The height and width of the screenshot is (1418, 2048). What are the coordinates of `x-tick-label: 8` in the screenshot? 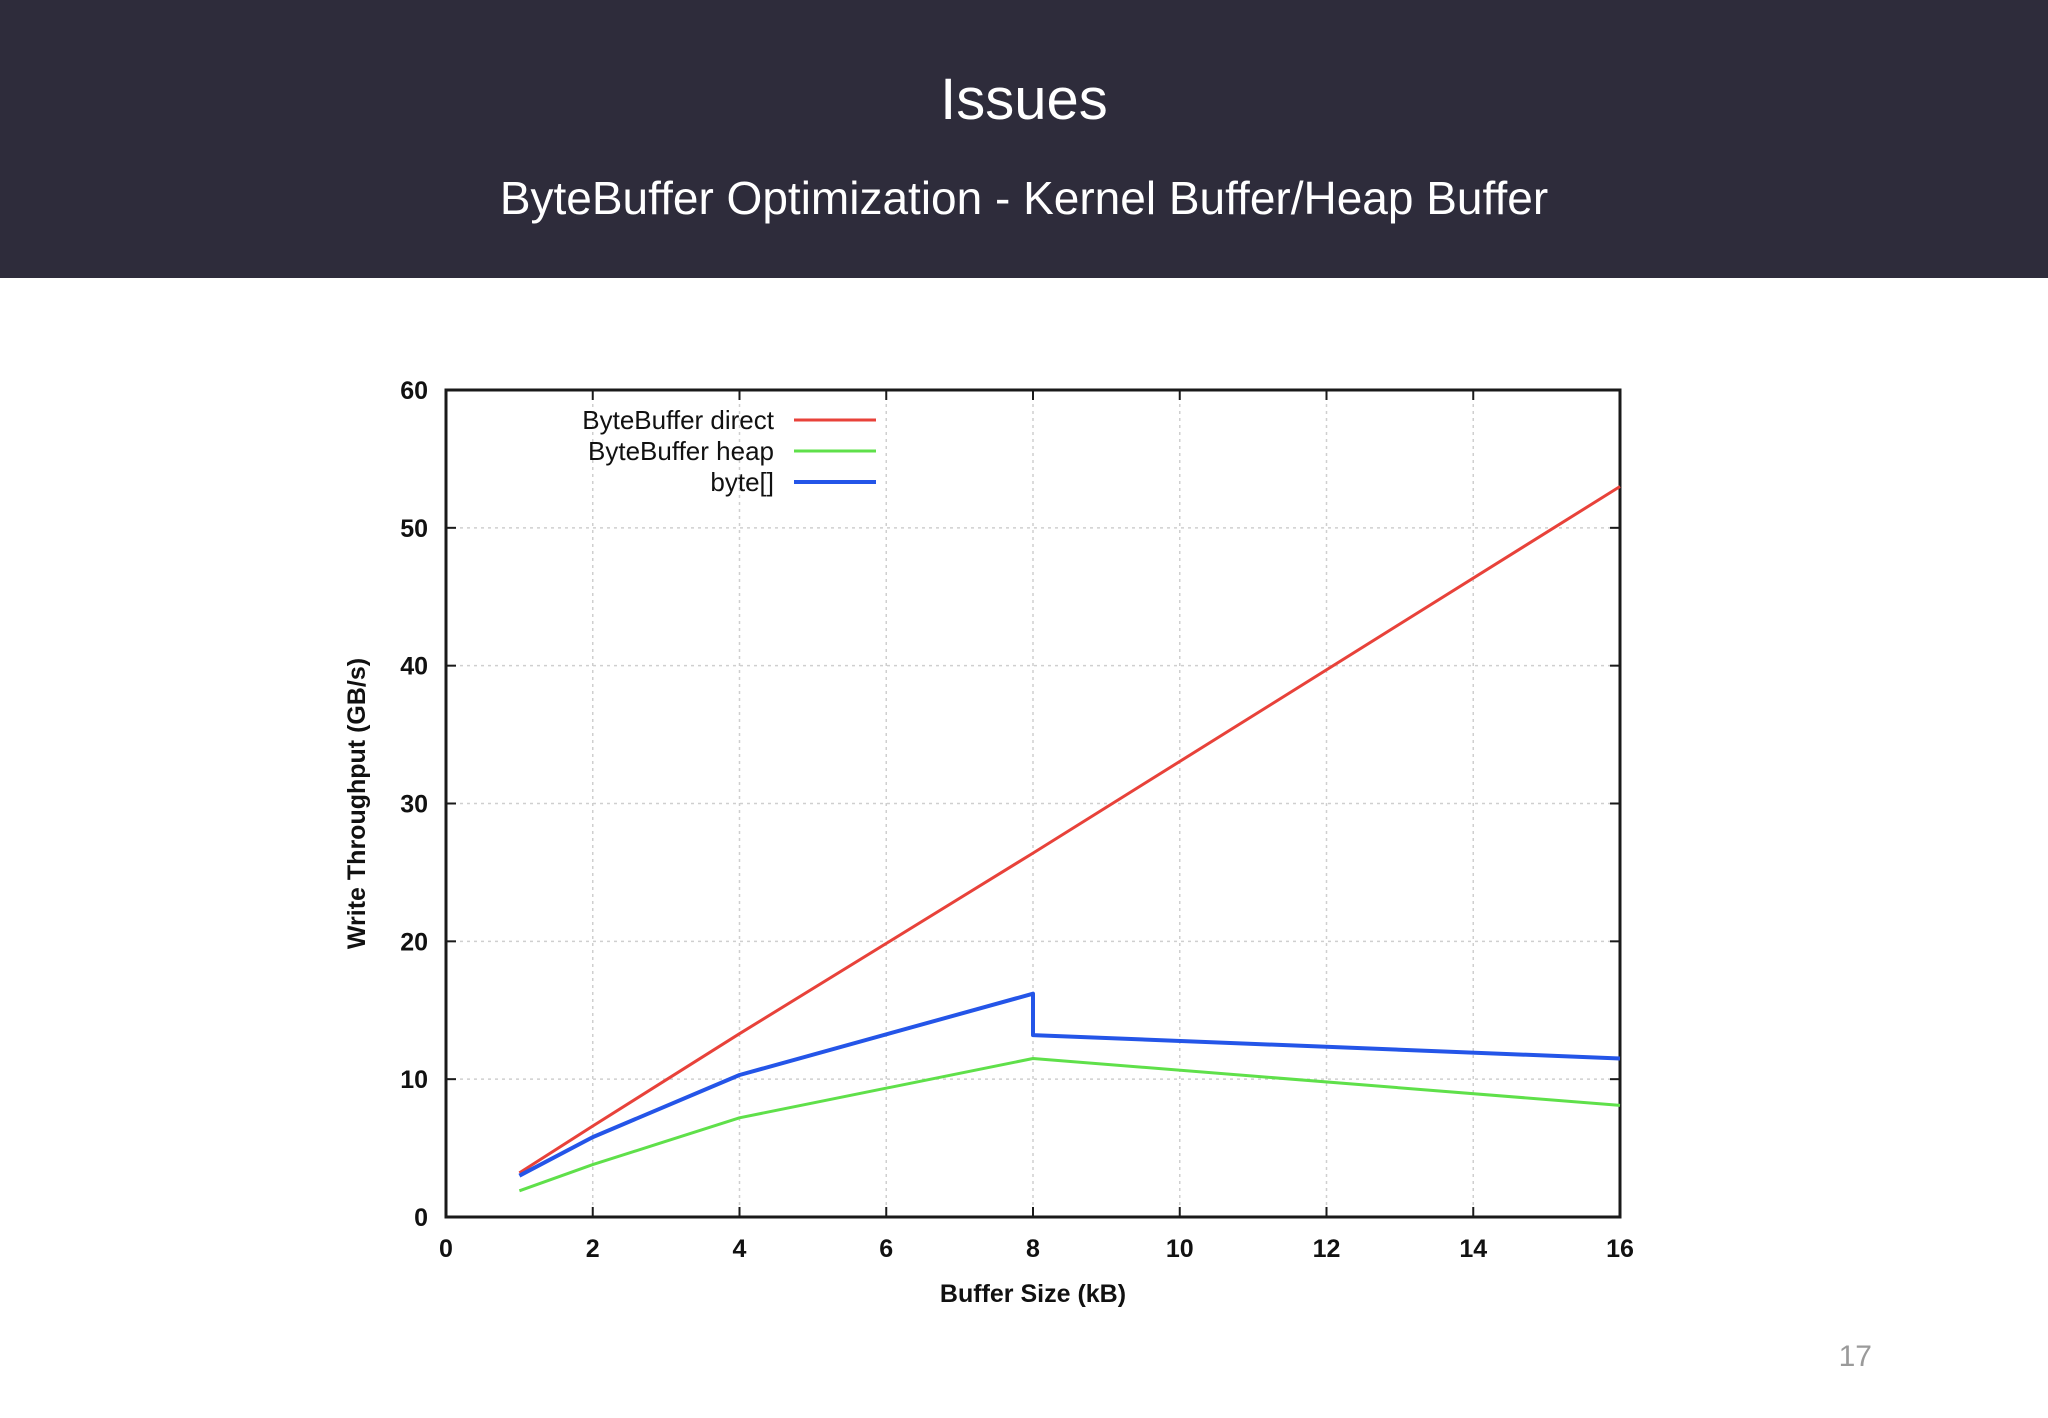 It's located at (1033, 1249).